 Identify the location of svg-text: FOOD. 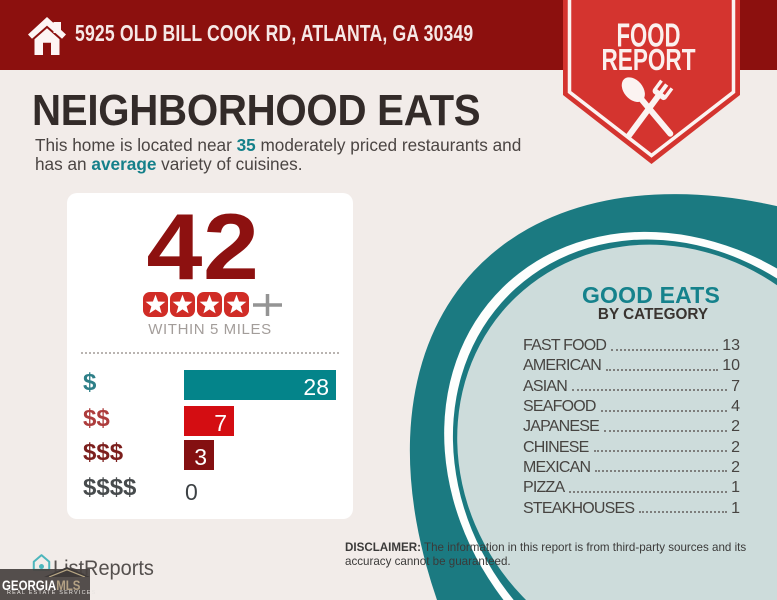
(649, 35).